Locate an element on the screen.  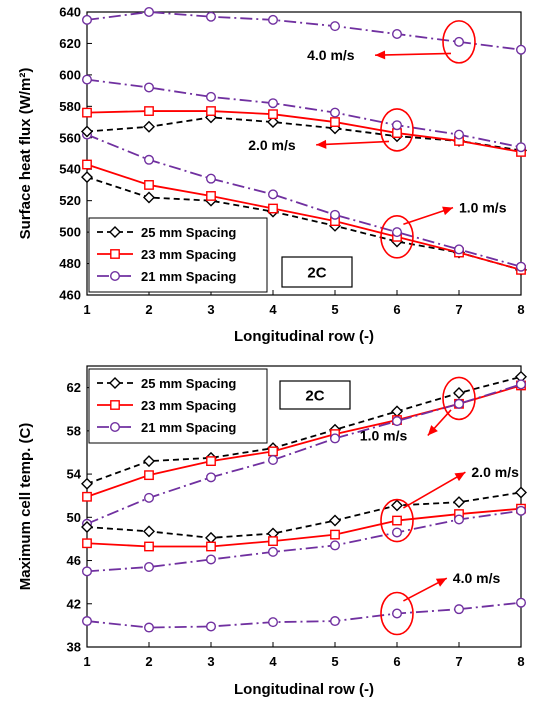
series-2-0-m-s-21-mm-spacing is located at coordinates (304, 541).